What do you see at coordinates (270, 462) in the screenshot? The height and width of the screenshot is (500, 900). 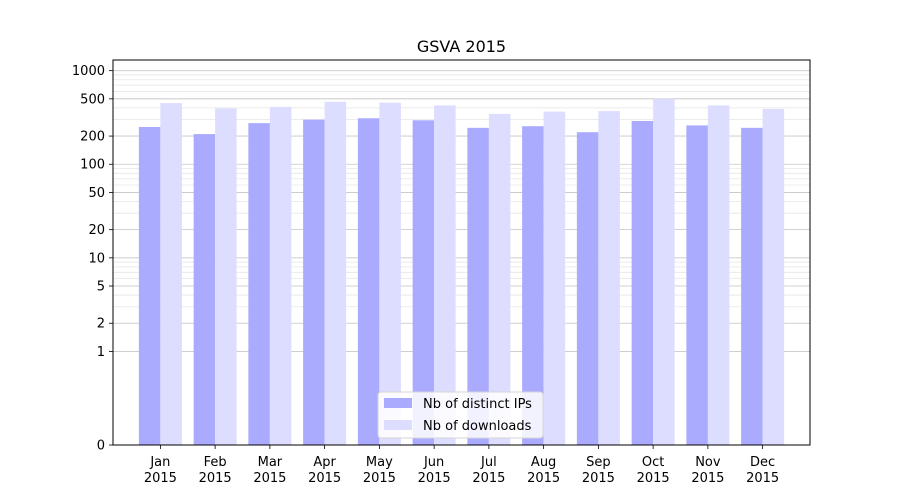 I see `x-tick-label: Mar` at bounding box center [270, 462].